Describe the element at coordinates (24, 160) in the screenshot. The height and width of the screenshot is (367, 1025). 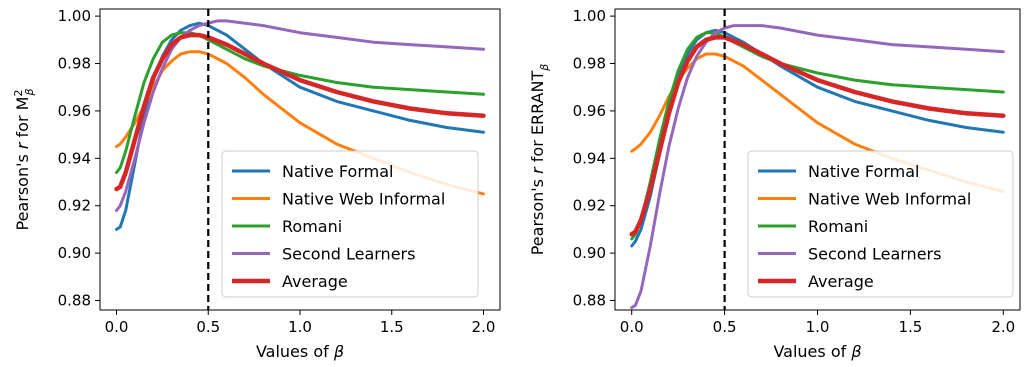
I see `y-axis-label: Pearson's r for M2β` at that location.